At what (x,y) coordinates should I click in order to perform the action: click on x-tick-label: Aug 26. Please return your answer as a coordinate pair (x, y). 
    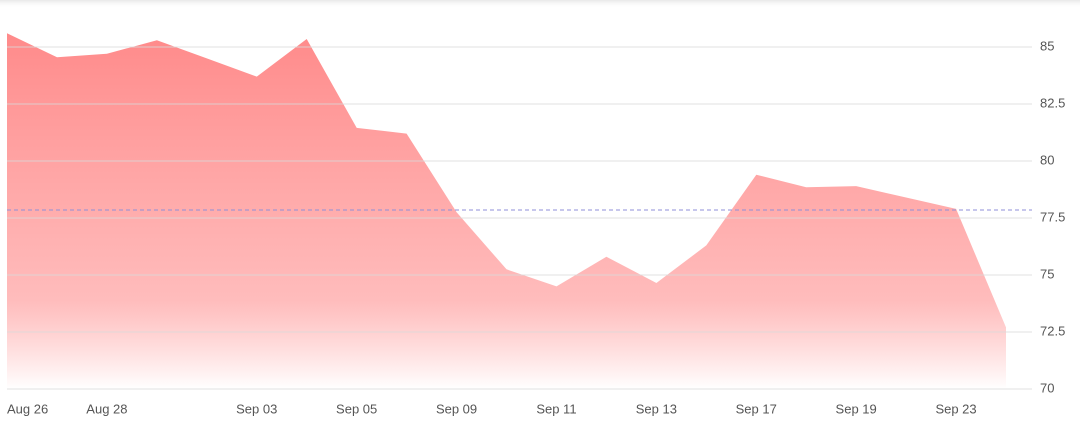
    Looking at the image, I should click on (27, 408).